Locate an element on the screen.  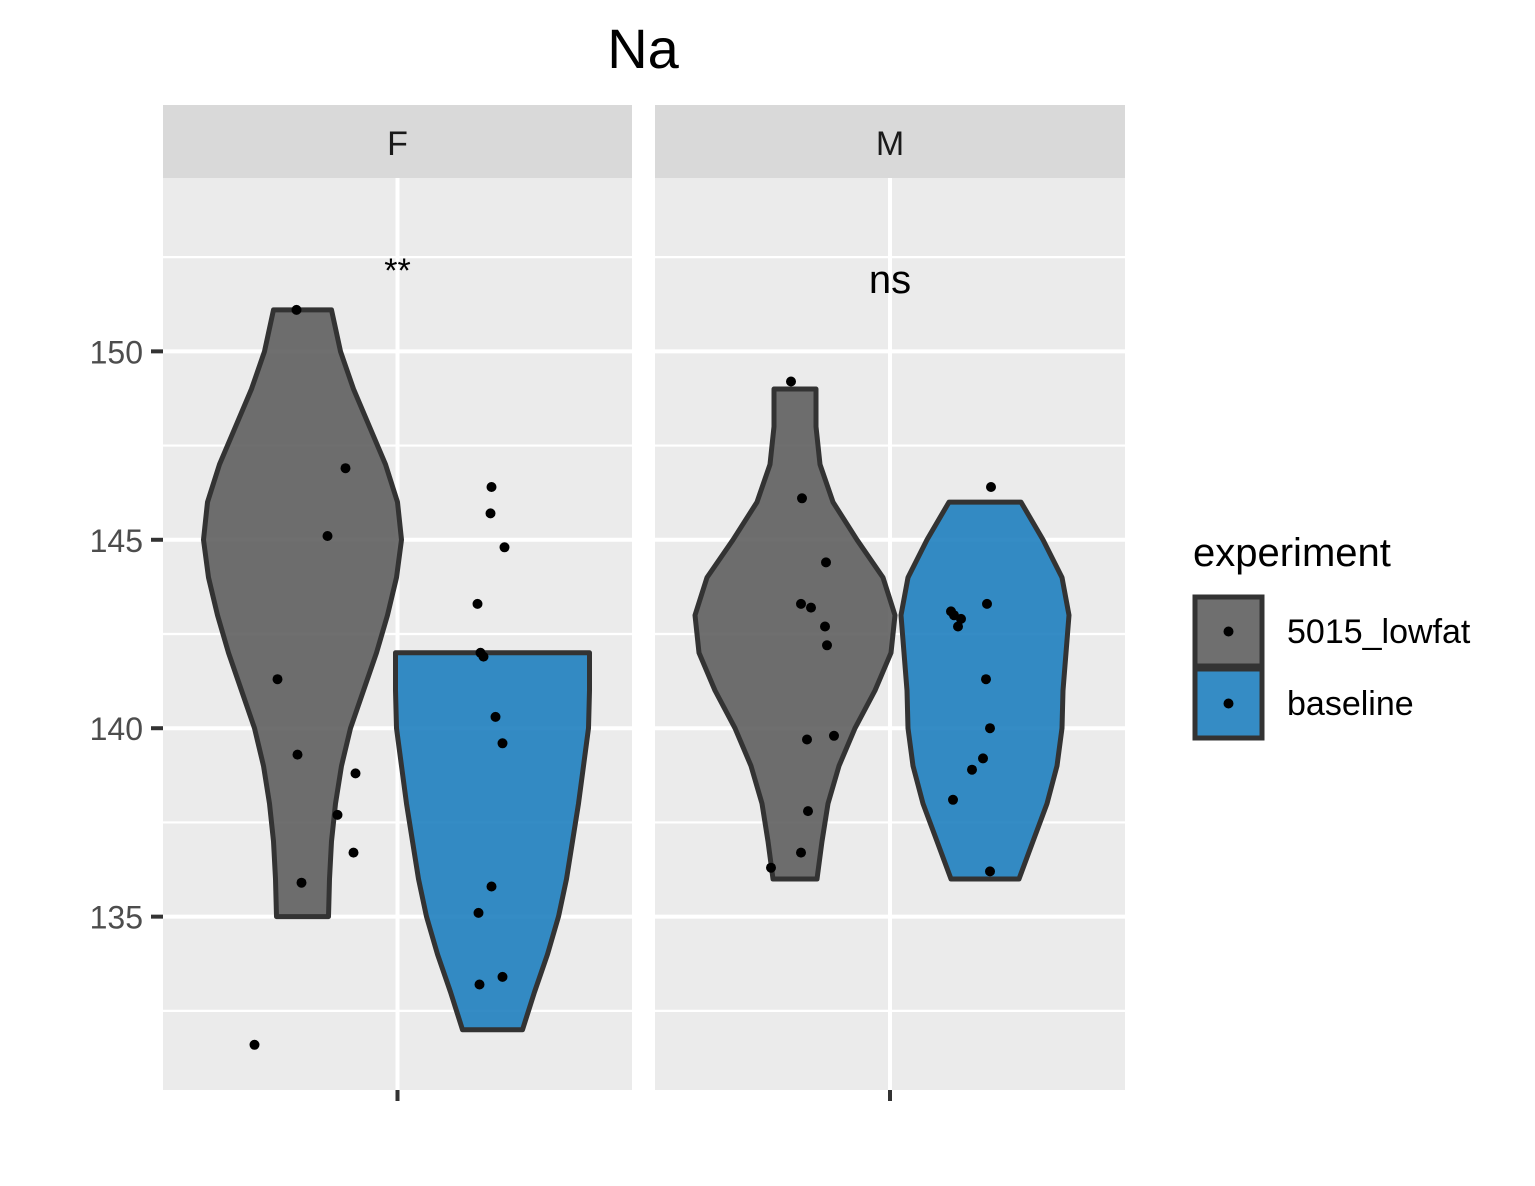
legend-label-5015-lowfat: 5015_lowfat is located at coordinates (1379, 632).